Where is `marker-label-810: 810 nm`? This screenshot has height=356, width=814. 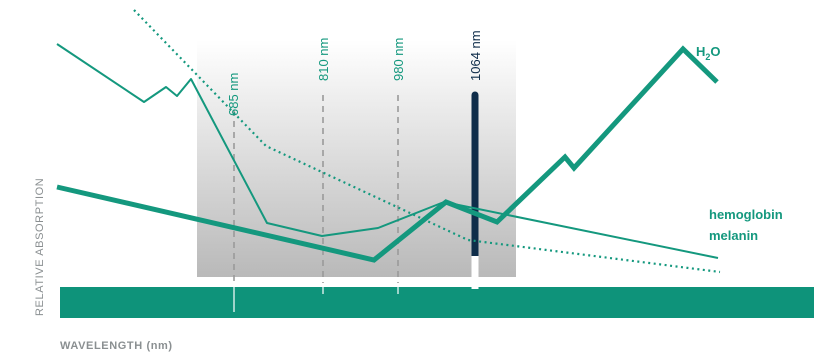
marker-label-810: 810 nm is located at coordinates (323, 59).